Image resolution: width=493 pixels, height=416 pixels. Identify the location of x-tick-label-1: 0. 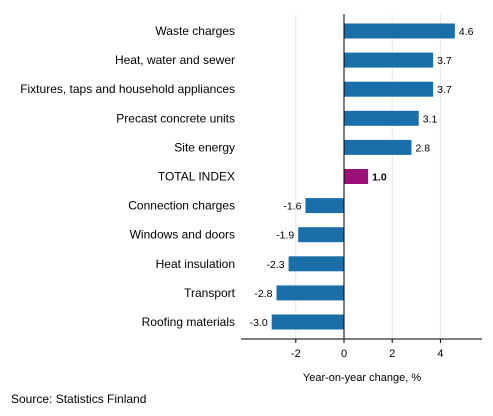
(344, 354).